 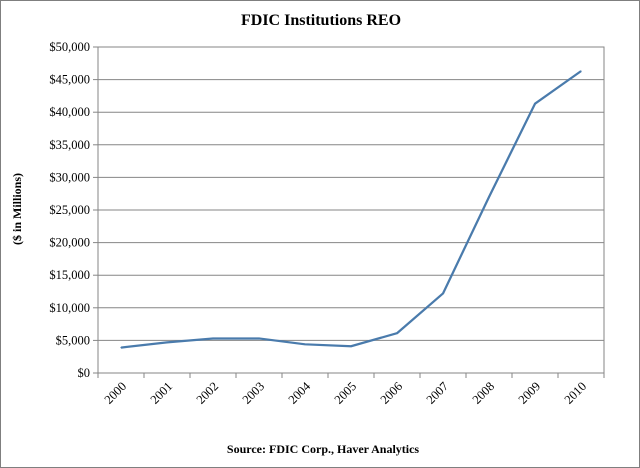 What do you see at coordinates (576, 393) in the screenshot?
I see `x-tick-label: 2010` at bounding box center [576, 393].